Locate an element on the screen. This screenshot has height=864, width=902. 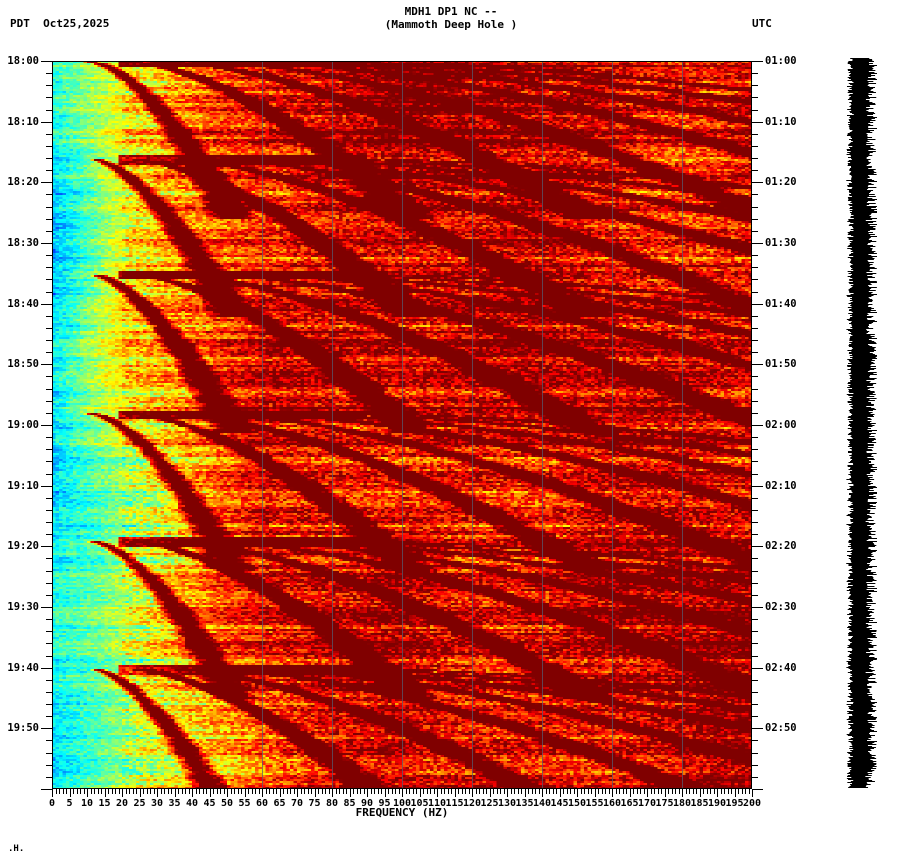
time-tick-label: 19:10 is located at coordinates (23, 485).